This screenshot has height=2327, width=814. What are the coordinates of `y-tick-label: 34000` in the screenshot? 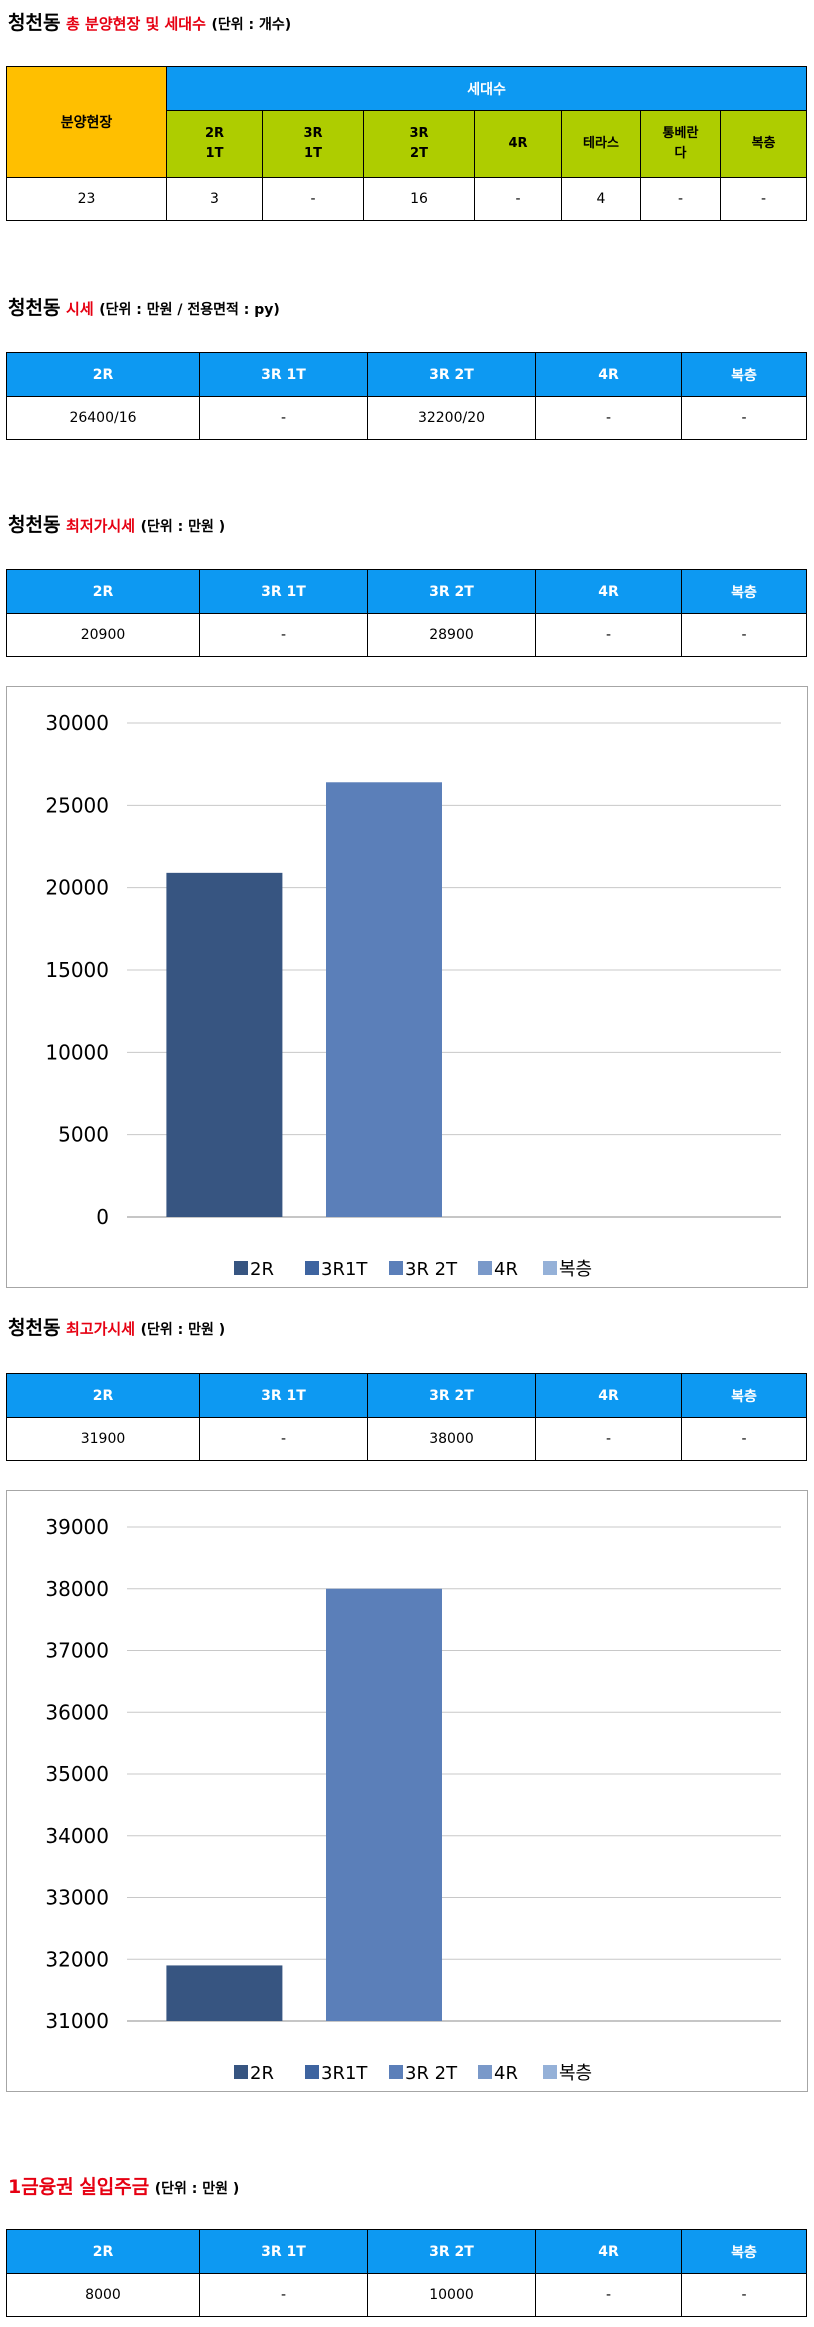 It's located at (77, 1836).